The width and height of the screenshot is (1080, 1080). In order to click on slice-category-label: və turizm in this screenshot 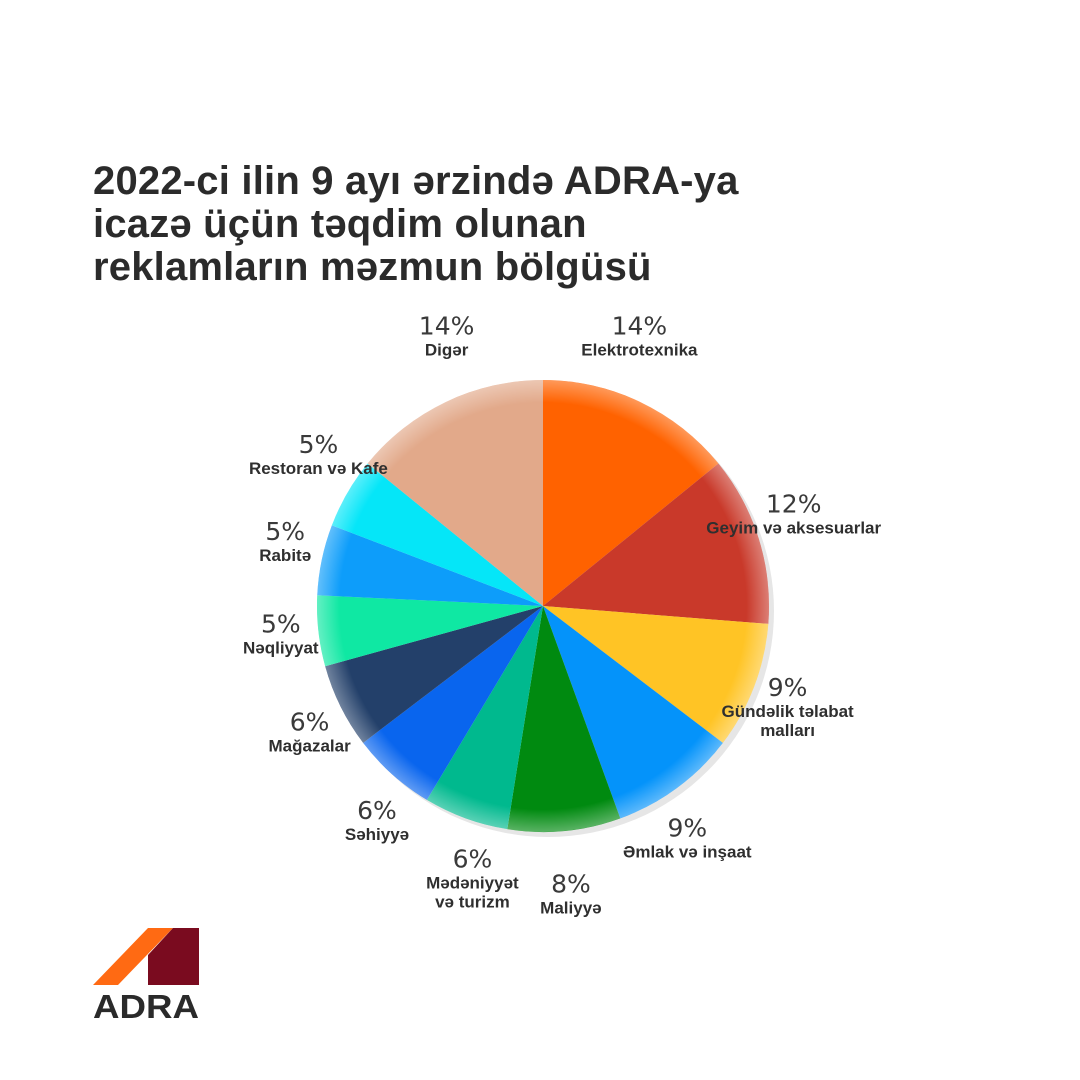, I will do `click(472, 901)`.